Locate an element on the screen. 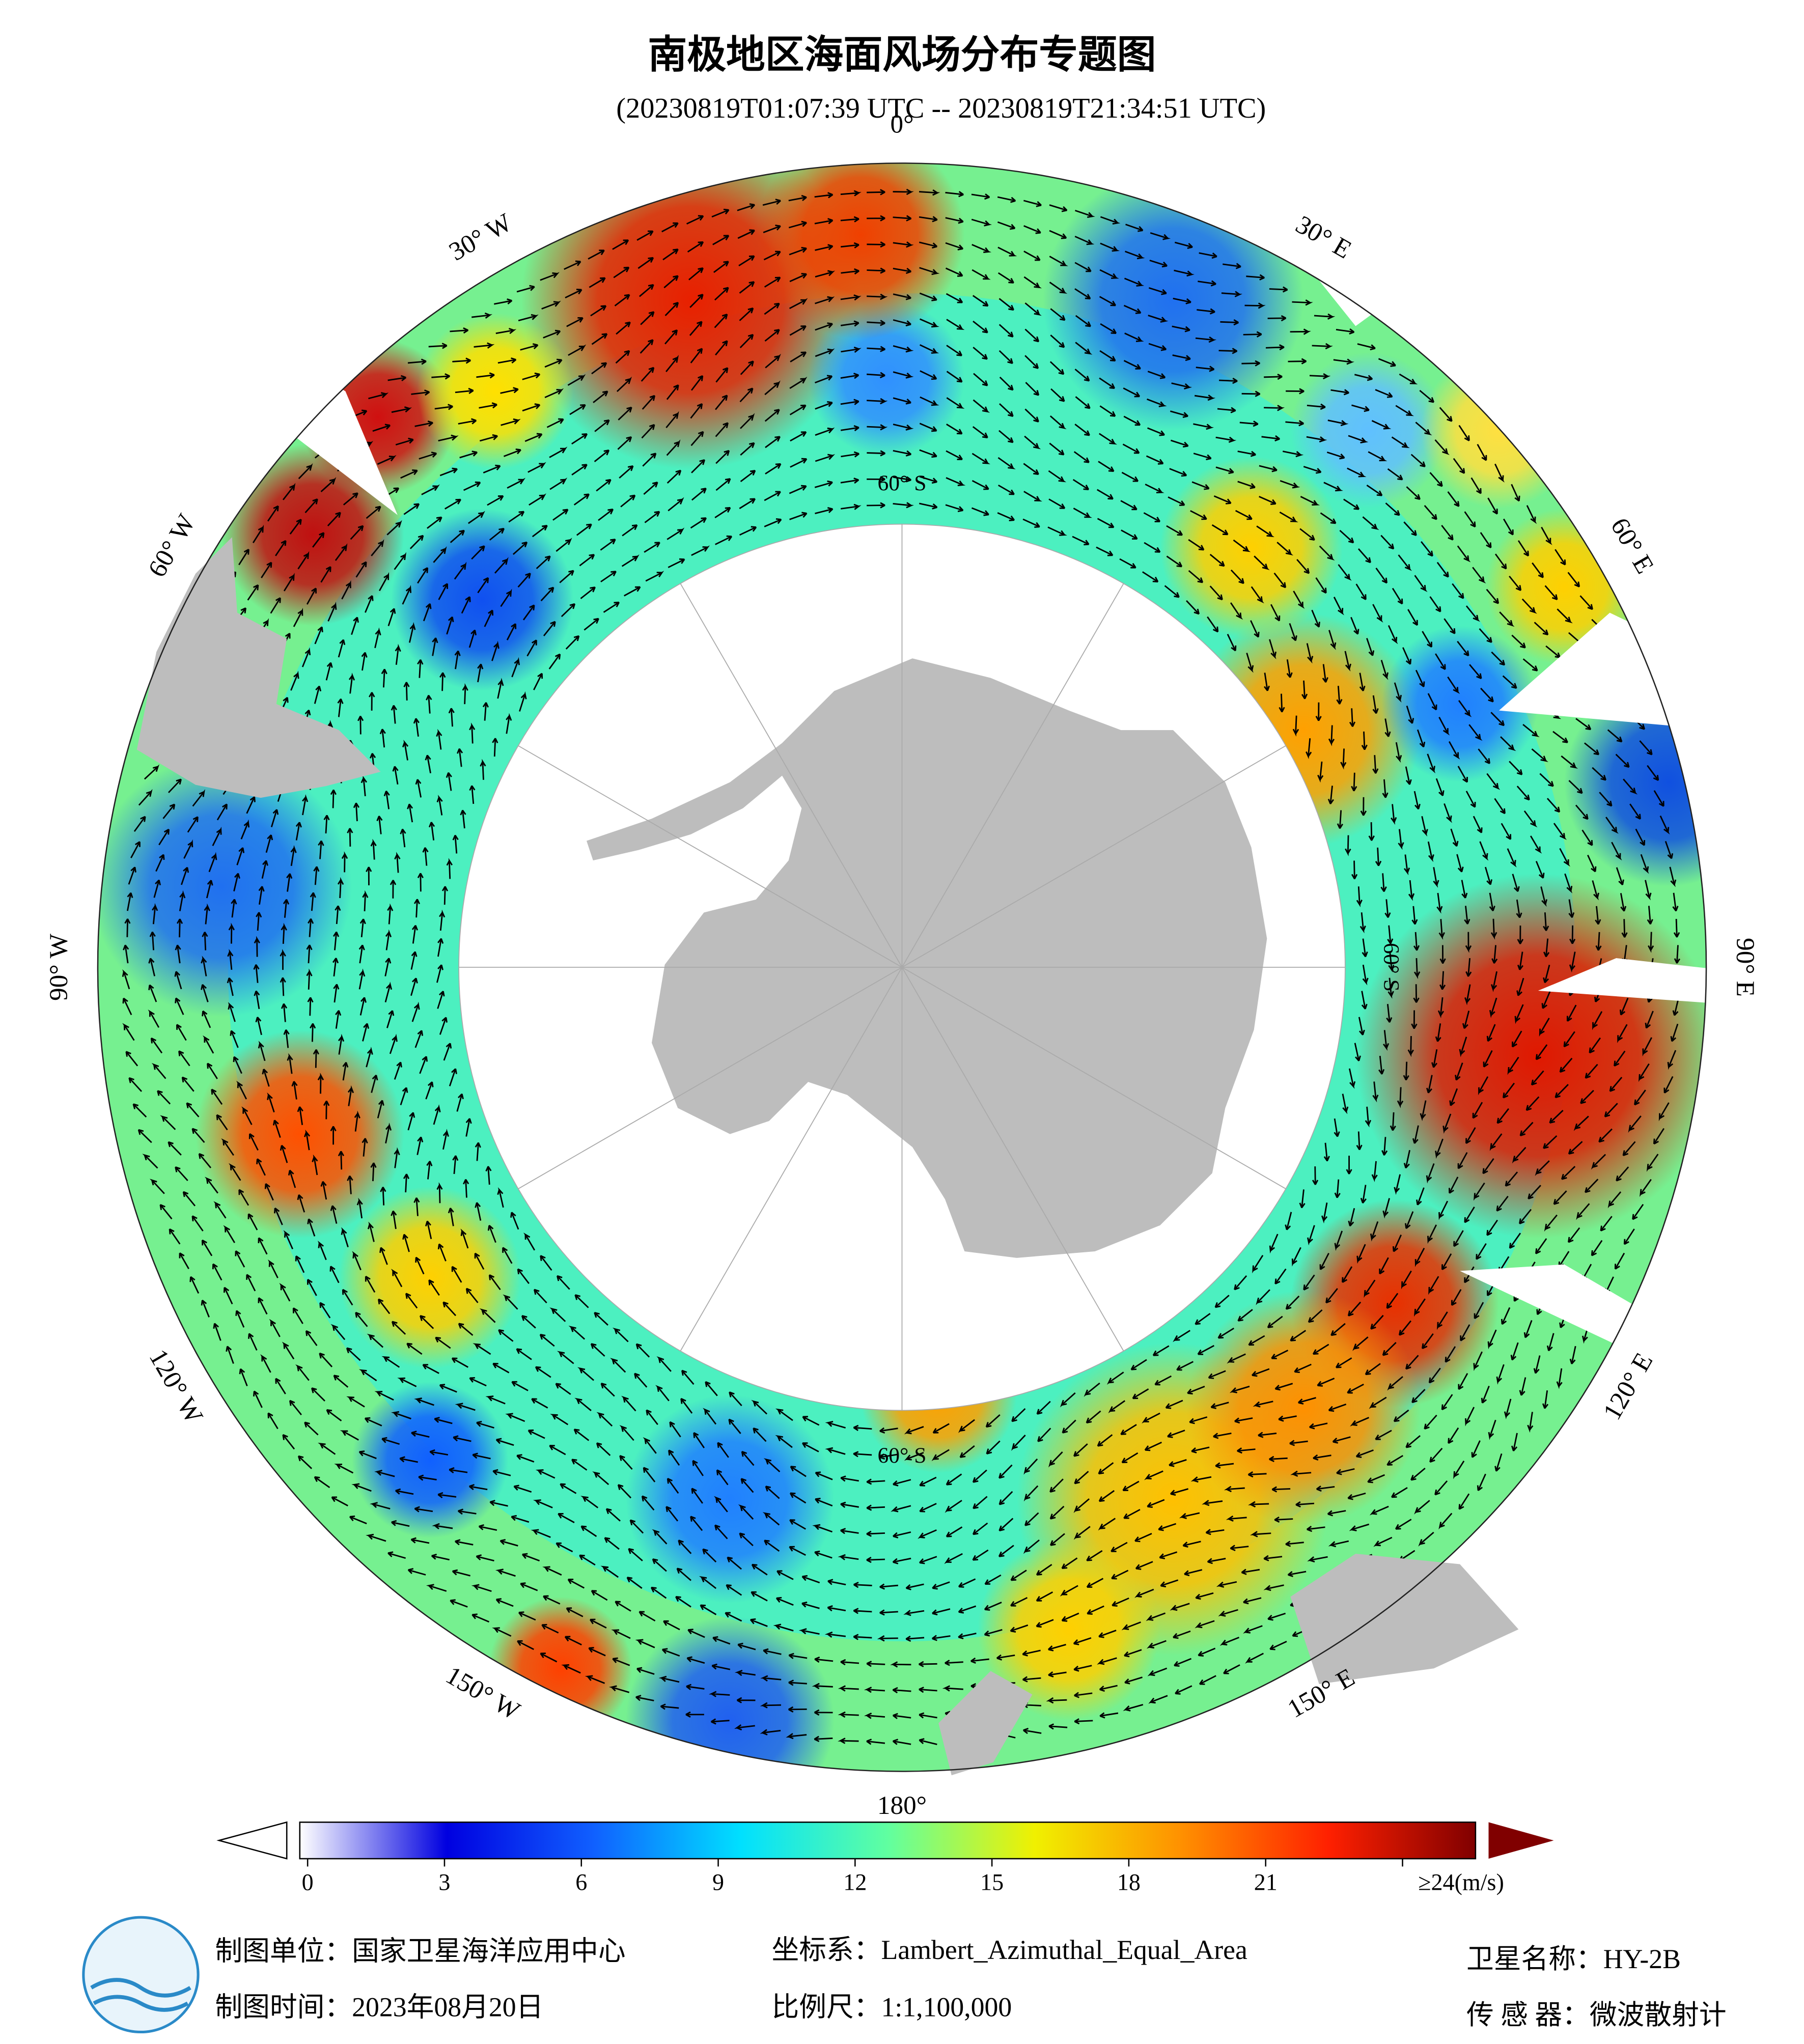  longitude-label: 180° is located at coordinates (902, 1805).